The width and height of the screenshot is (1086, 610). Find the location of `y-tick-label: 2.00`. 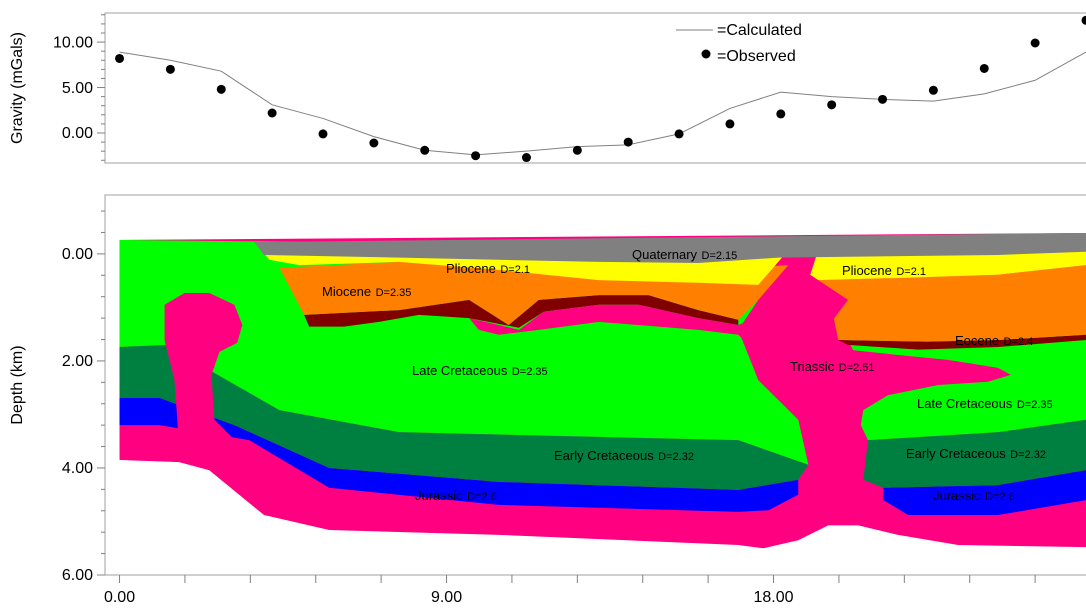

y-tick-label: 2.00 is located at coordinates (77, 361).